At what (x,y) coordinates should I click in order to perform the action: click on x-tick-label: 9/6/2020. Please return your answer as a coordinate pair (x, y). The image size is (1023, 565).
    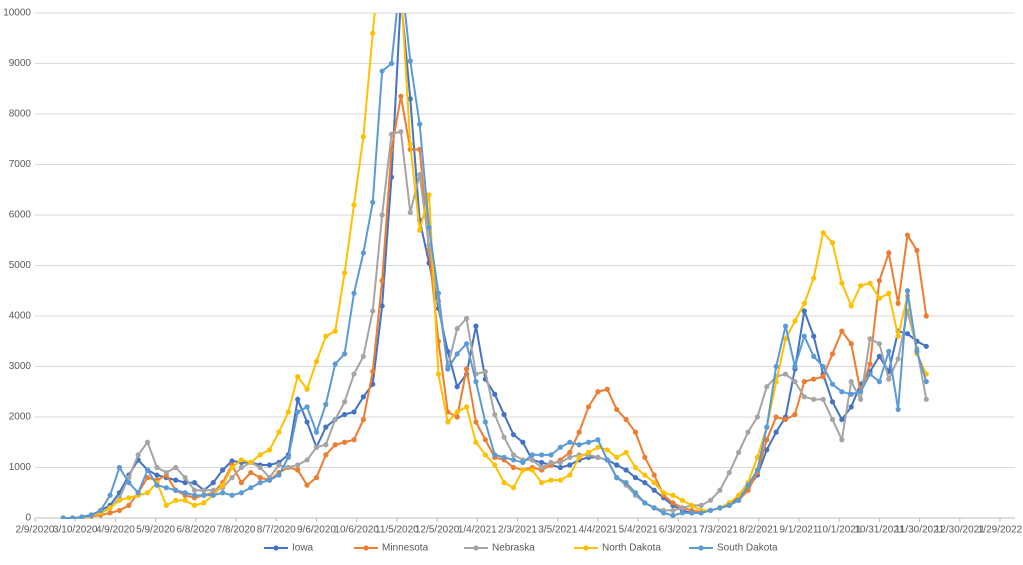
    Looking at the image, I should click on (316, 530).